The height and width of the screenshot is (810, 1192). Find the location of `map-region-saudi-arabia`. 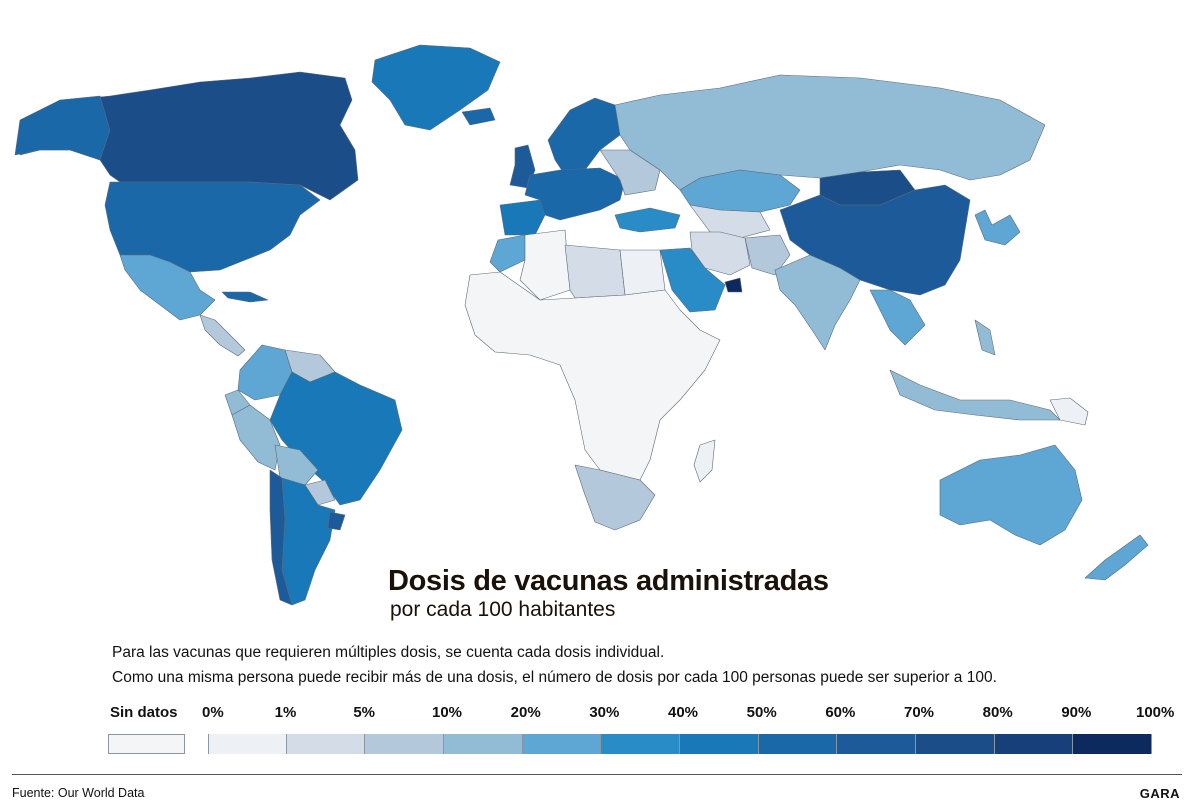

map-region-saudi-arabia is located at coordinates (692, 280).